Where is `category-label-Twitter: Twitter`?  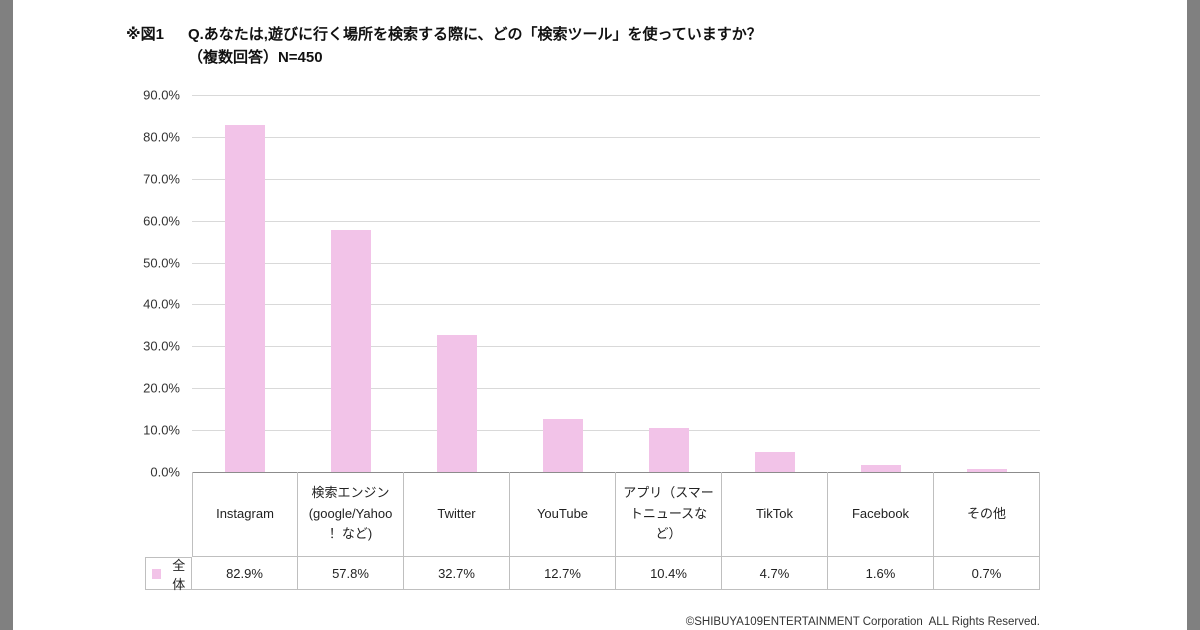
category-label-Twitter: Twitter is located at coordinates (457, 514).